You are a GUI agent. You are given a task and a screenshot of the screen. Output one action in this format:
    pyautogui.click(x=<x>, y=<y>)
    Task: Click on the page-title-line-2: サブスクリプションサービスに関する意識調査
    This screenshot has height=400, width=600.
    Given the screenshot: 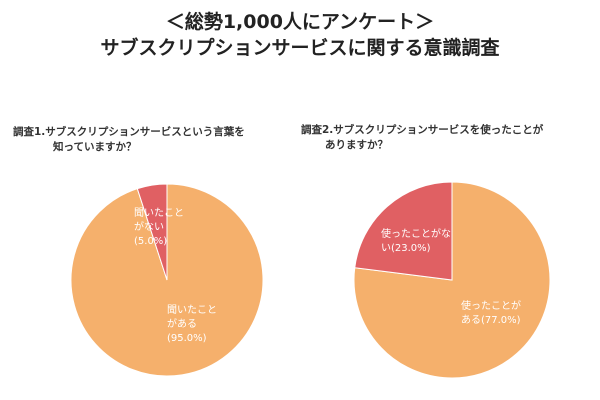 What is the action you would take?
    pyautogui.click(x=300, y=48)
    